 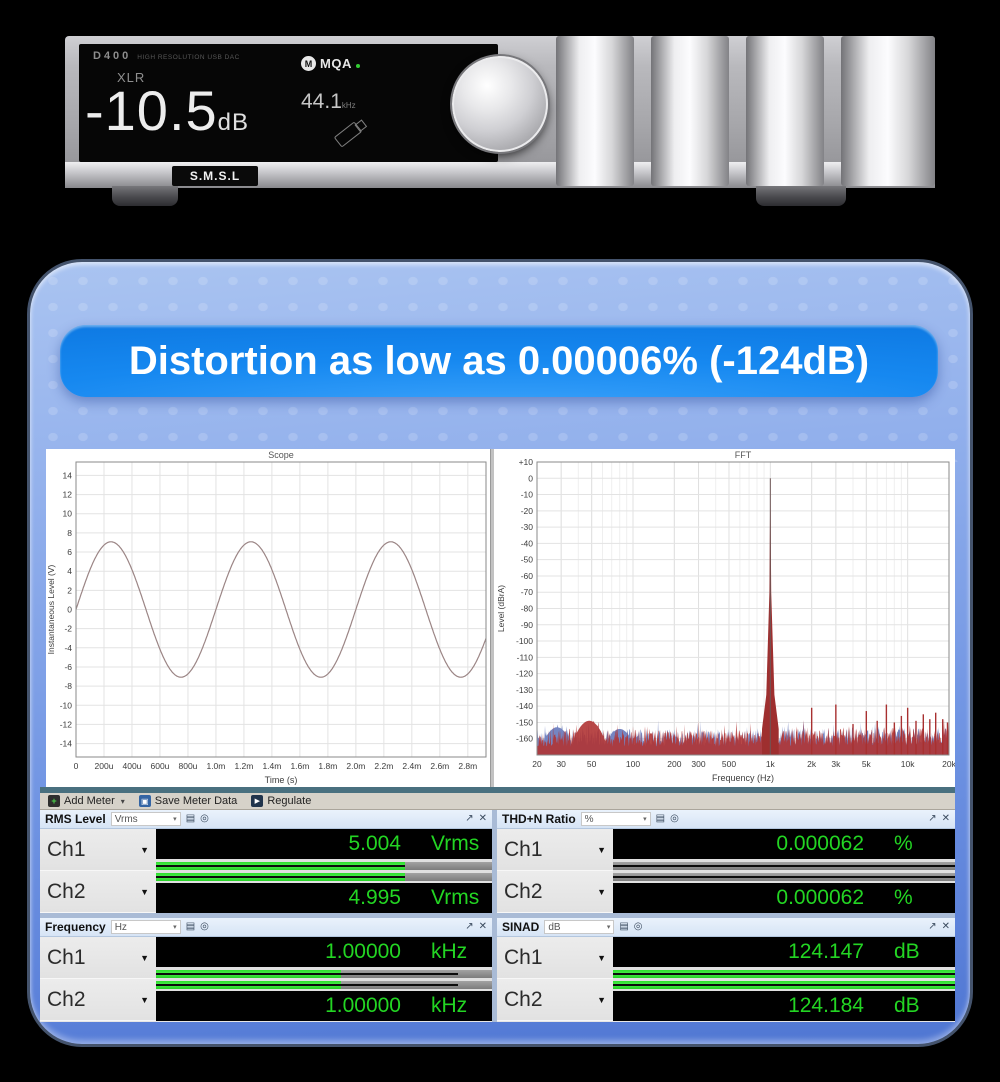 What do you see at coordinates (948, 764) in the screenshot?
I see `svg-text: 20k` at bounding box center [948, 764].